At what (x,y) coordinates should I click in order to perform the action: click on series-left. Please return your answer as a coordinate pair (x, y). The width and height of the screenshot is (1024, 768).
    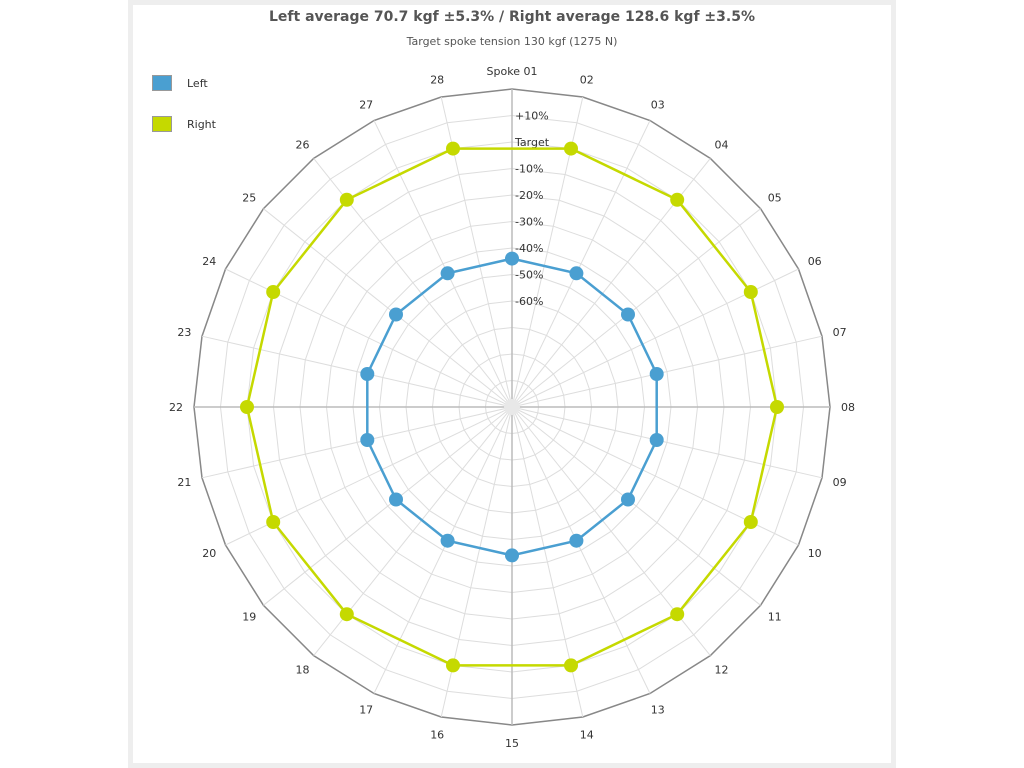
    Looking at the image, I should click on (512, 407).